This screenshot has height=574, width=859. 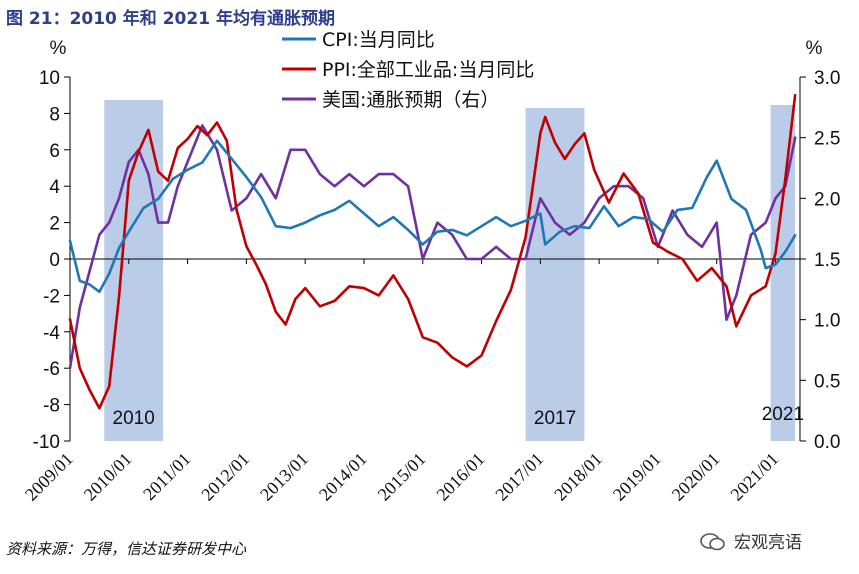 What do you see at coordinates (519, 477) in the screenshot?
I see `x-tick-label: 2017/01` at bounding box center [519, 477].